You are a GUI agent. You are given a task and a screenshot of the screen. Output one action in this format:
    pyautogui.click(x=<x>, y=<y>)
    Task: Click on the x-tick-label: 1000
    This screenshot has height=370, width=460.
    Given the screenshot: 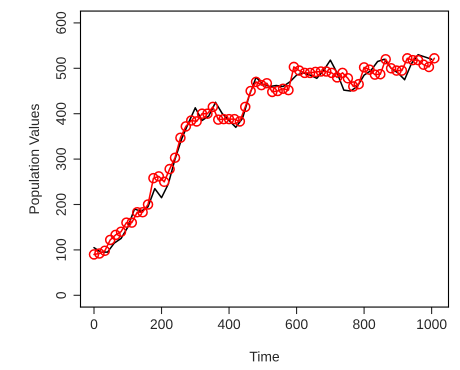 What is the action you would take?
    pyautogui.click(x=432, y=324)
    